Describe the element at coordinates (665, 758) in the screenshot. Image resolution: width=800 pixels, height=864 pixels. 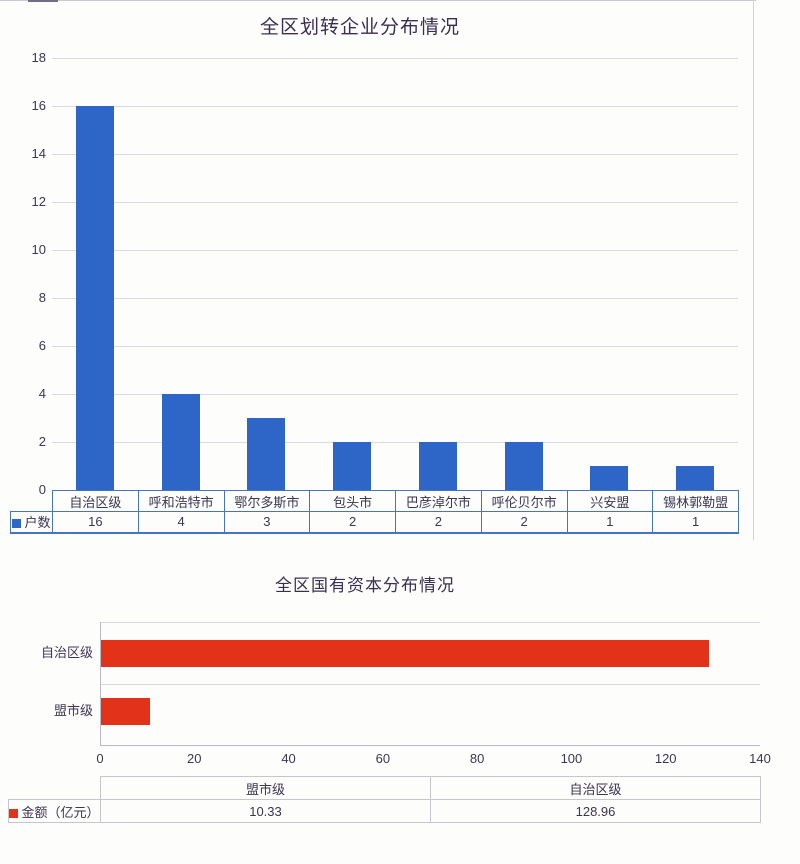
I see `x-tick-label: 120` at that location.